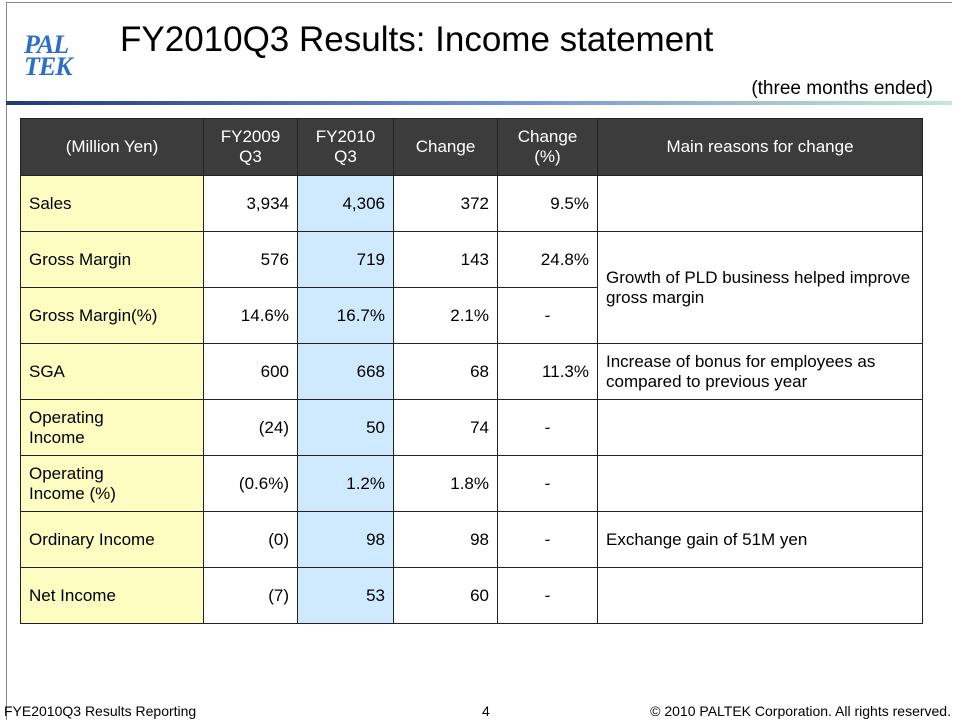  I want to click on cell: 600, so click(250, 371).